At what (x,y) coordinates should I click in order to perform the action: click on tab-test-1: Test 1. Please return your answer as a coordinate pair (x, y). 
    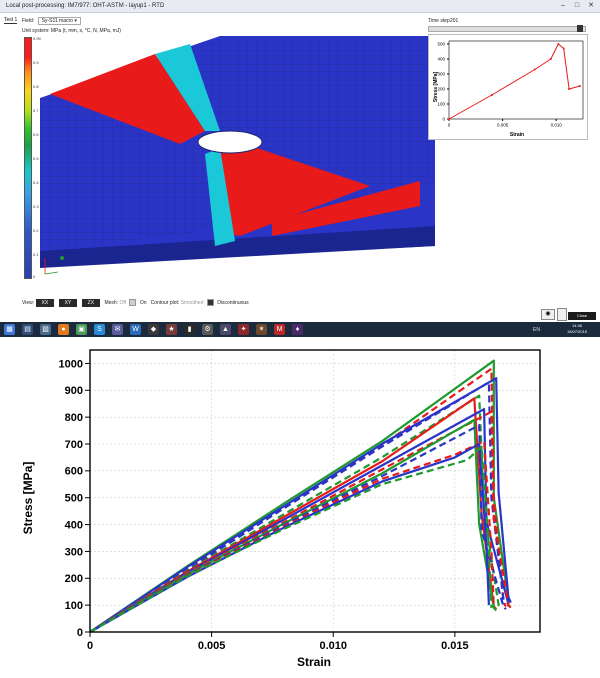
    Looking at the image, I should click on (11, 20).